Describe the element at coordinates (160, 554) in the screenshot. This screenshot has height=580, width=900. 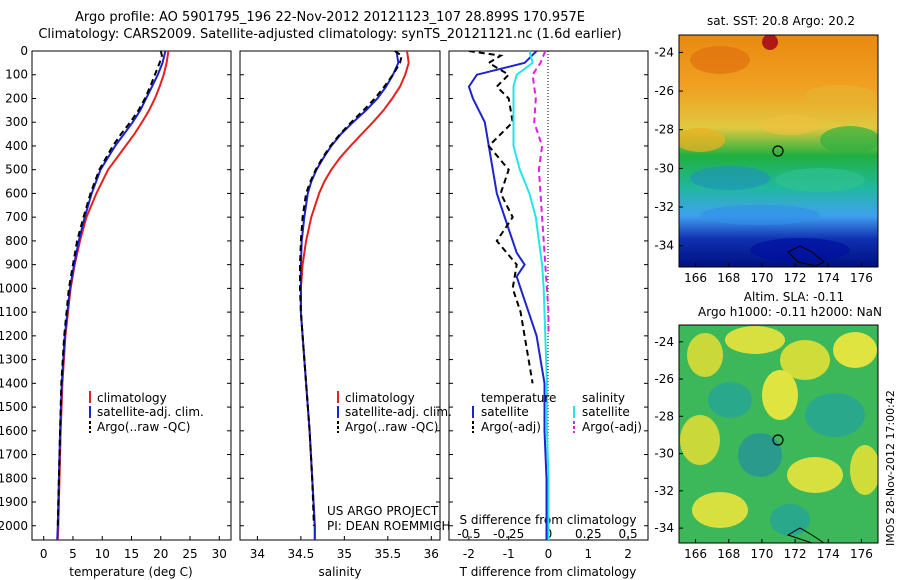
I see `x-tick-label: 20` at that location.